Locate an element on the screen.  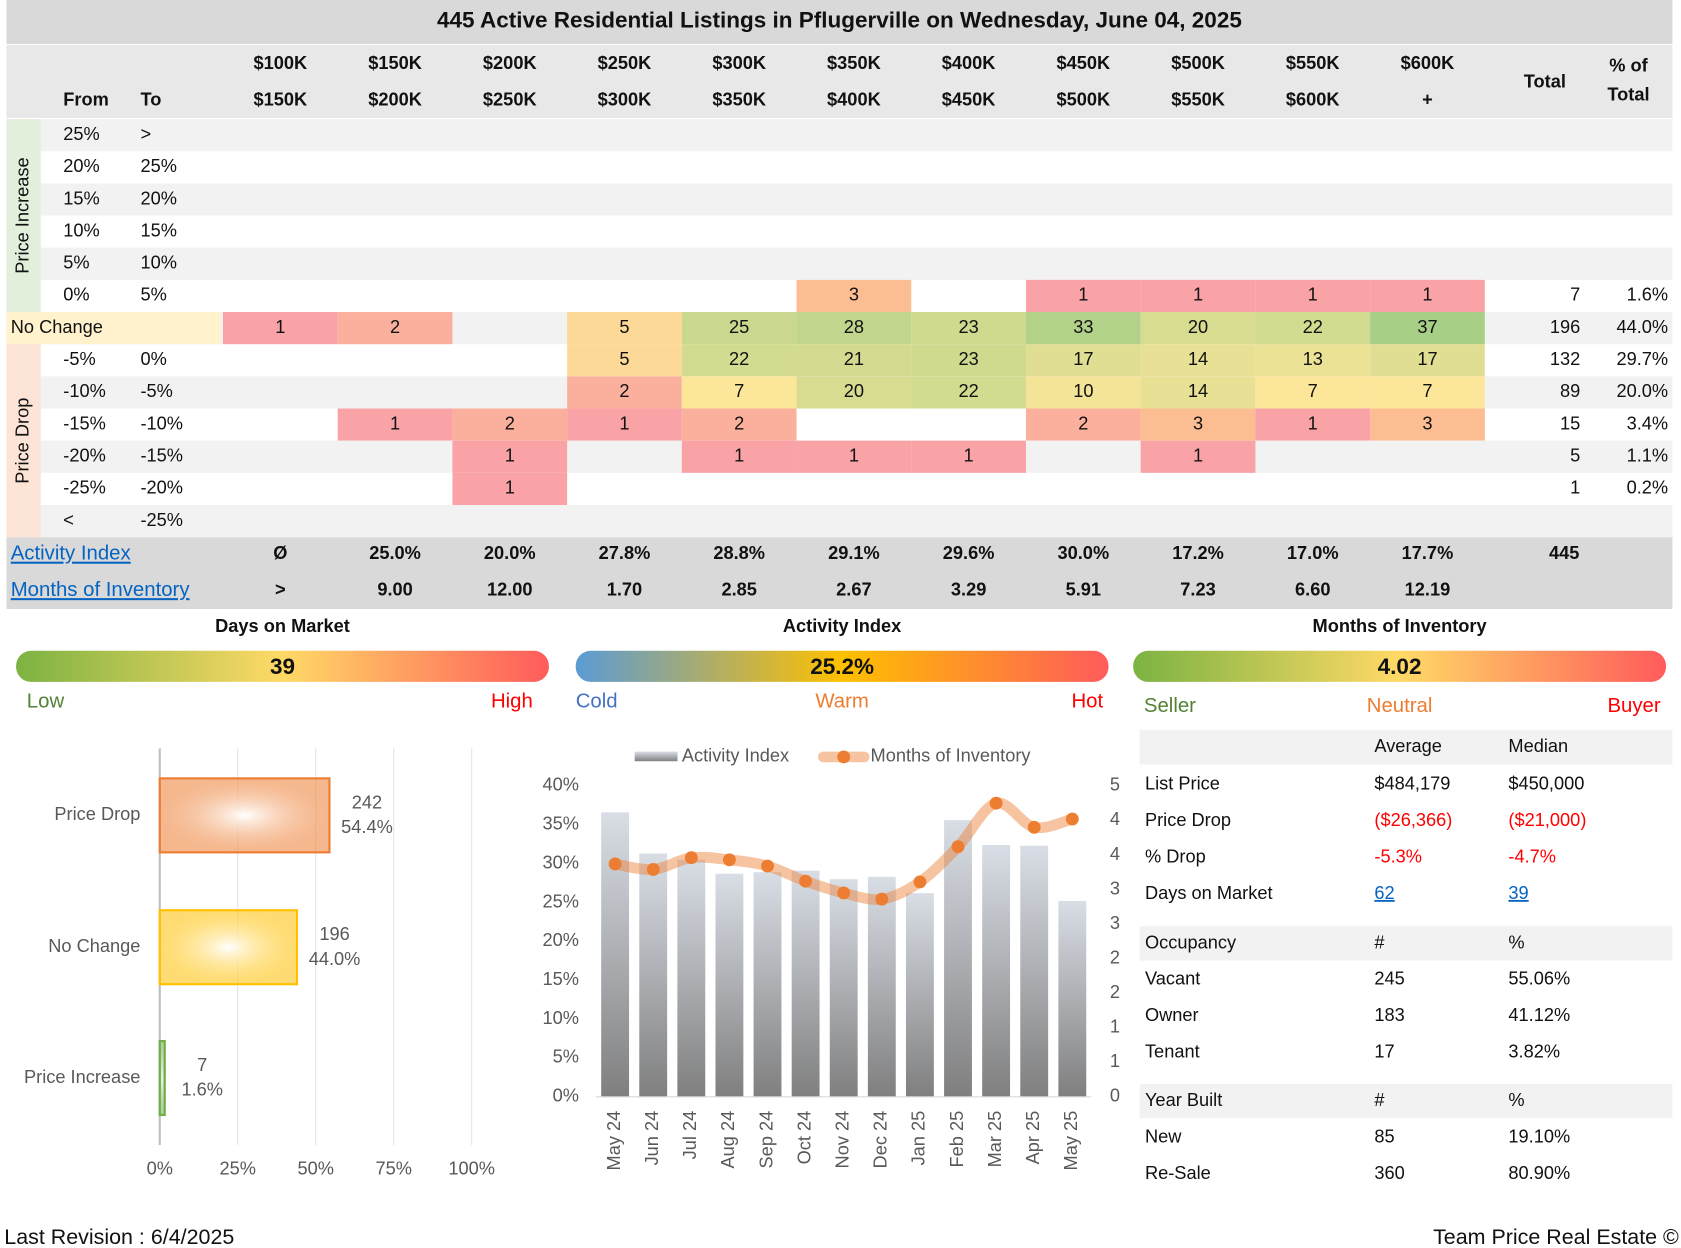
gauge-value: 4.02 is located at coordinates (1400, 666).